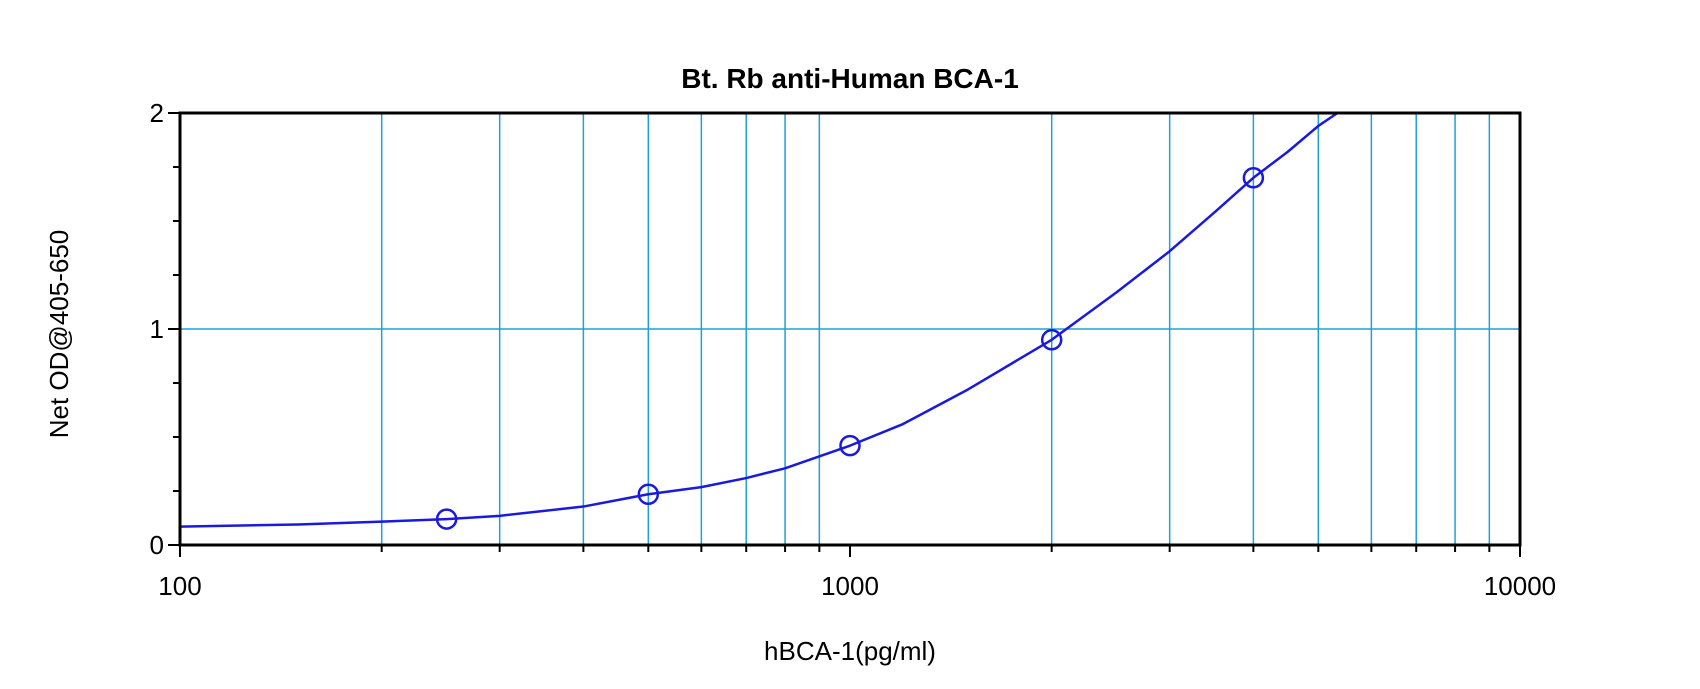 Image resolution: width=1700 pixels, height=689 pixels. What do you see at coordinates (850, 78) in the screenshot?
I see `chart-title: Bt. Rb anti-Human BCA-1` at bounding box center [850, 78].